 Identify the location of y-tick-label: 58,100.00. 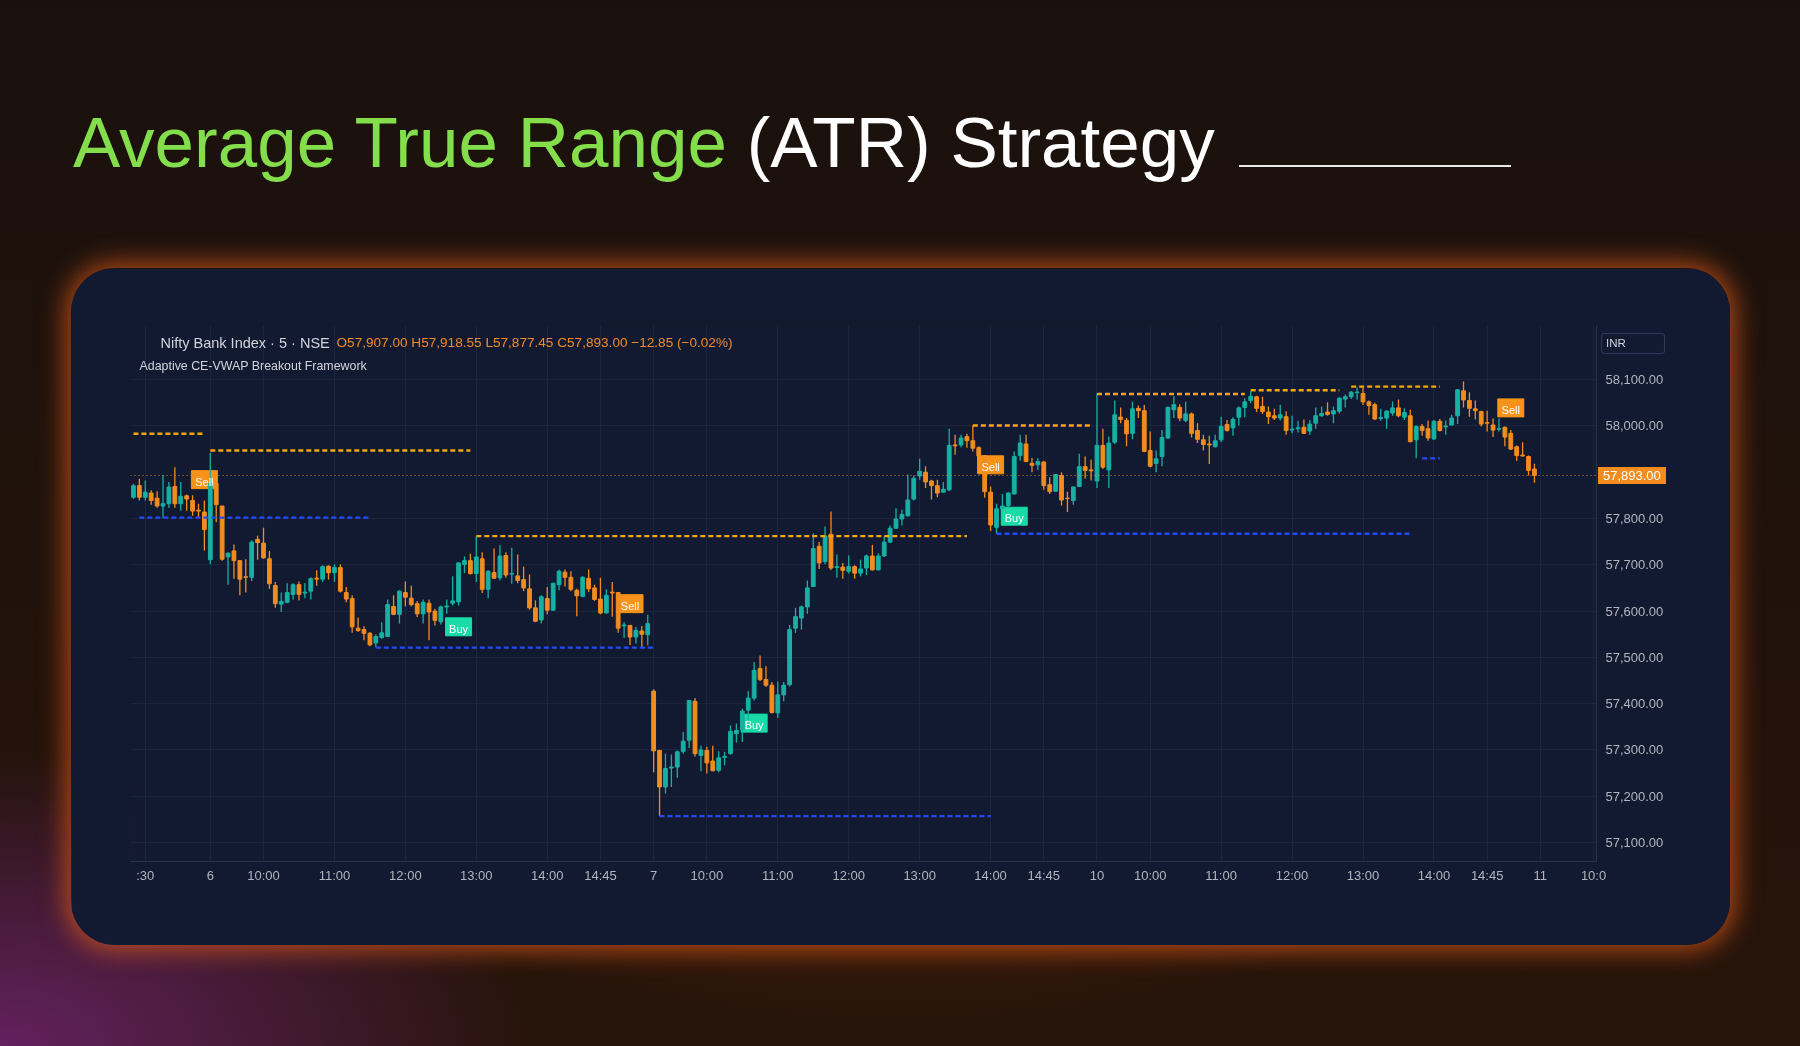
(1634, 380).